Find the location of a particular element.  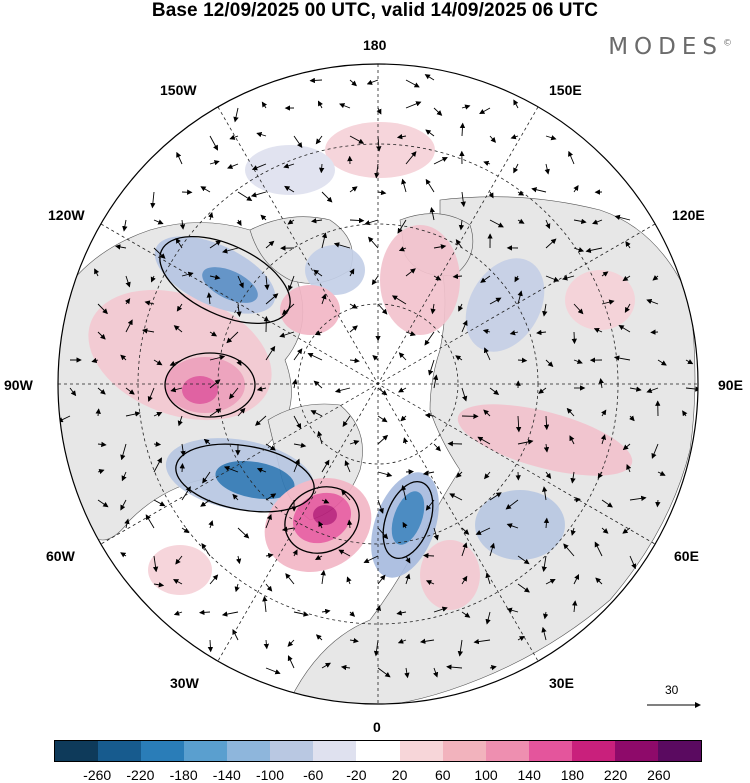

lon-label-90e: 90E is located at coordinates (730, 385).